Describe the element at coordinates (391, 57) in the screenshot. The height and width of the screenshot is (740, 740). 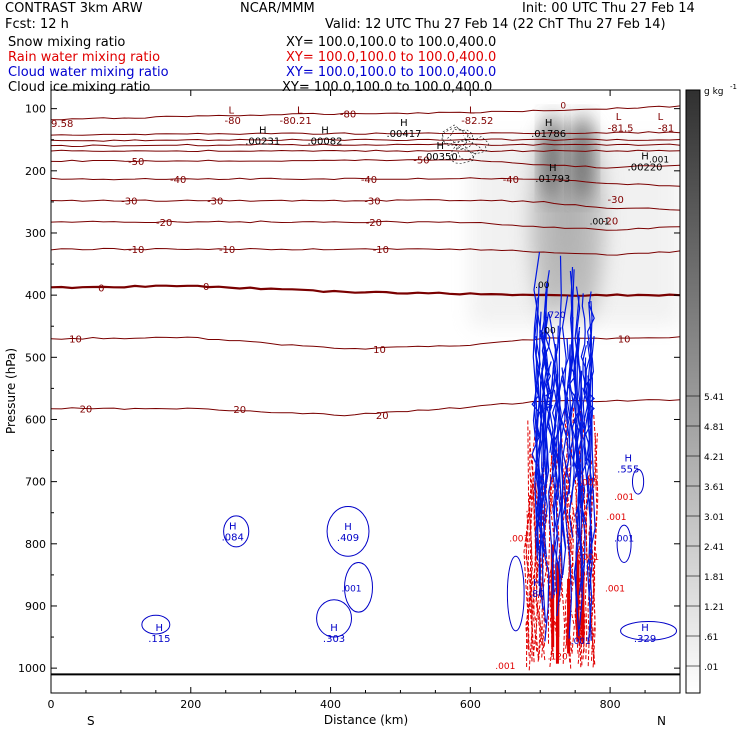
I see `field-rain-xy: XY= 100.0,100.0 to 100.0,400.0` at that location.